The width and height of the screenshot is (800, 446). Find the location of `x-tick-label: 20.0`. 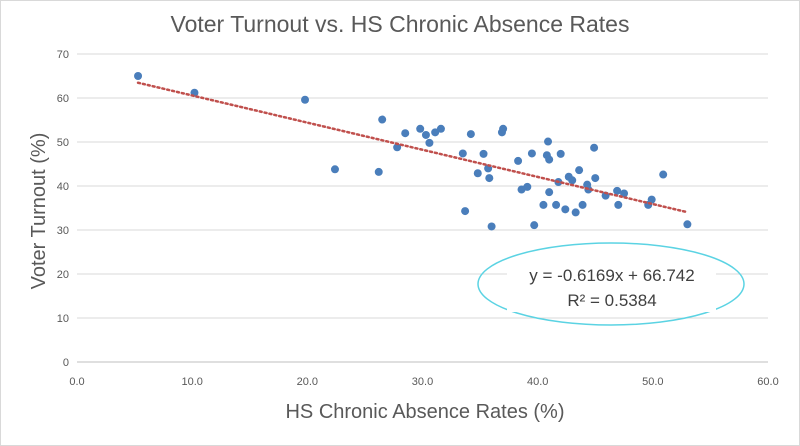

x-tick-label: 20.0 is located at coordinates (307, 382).